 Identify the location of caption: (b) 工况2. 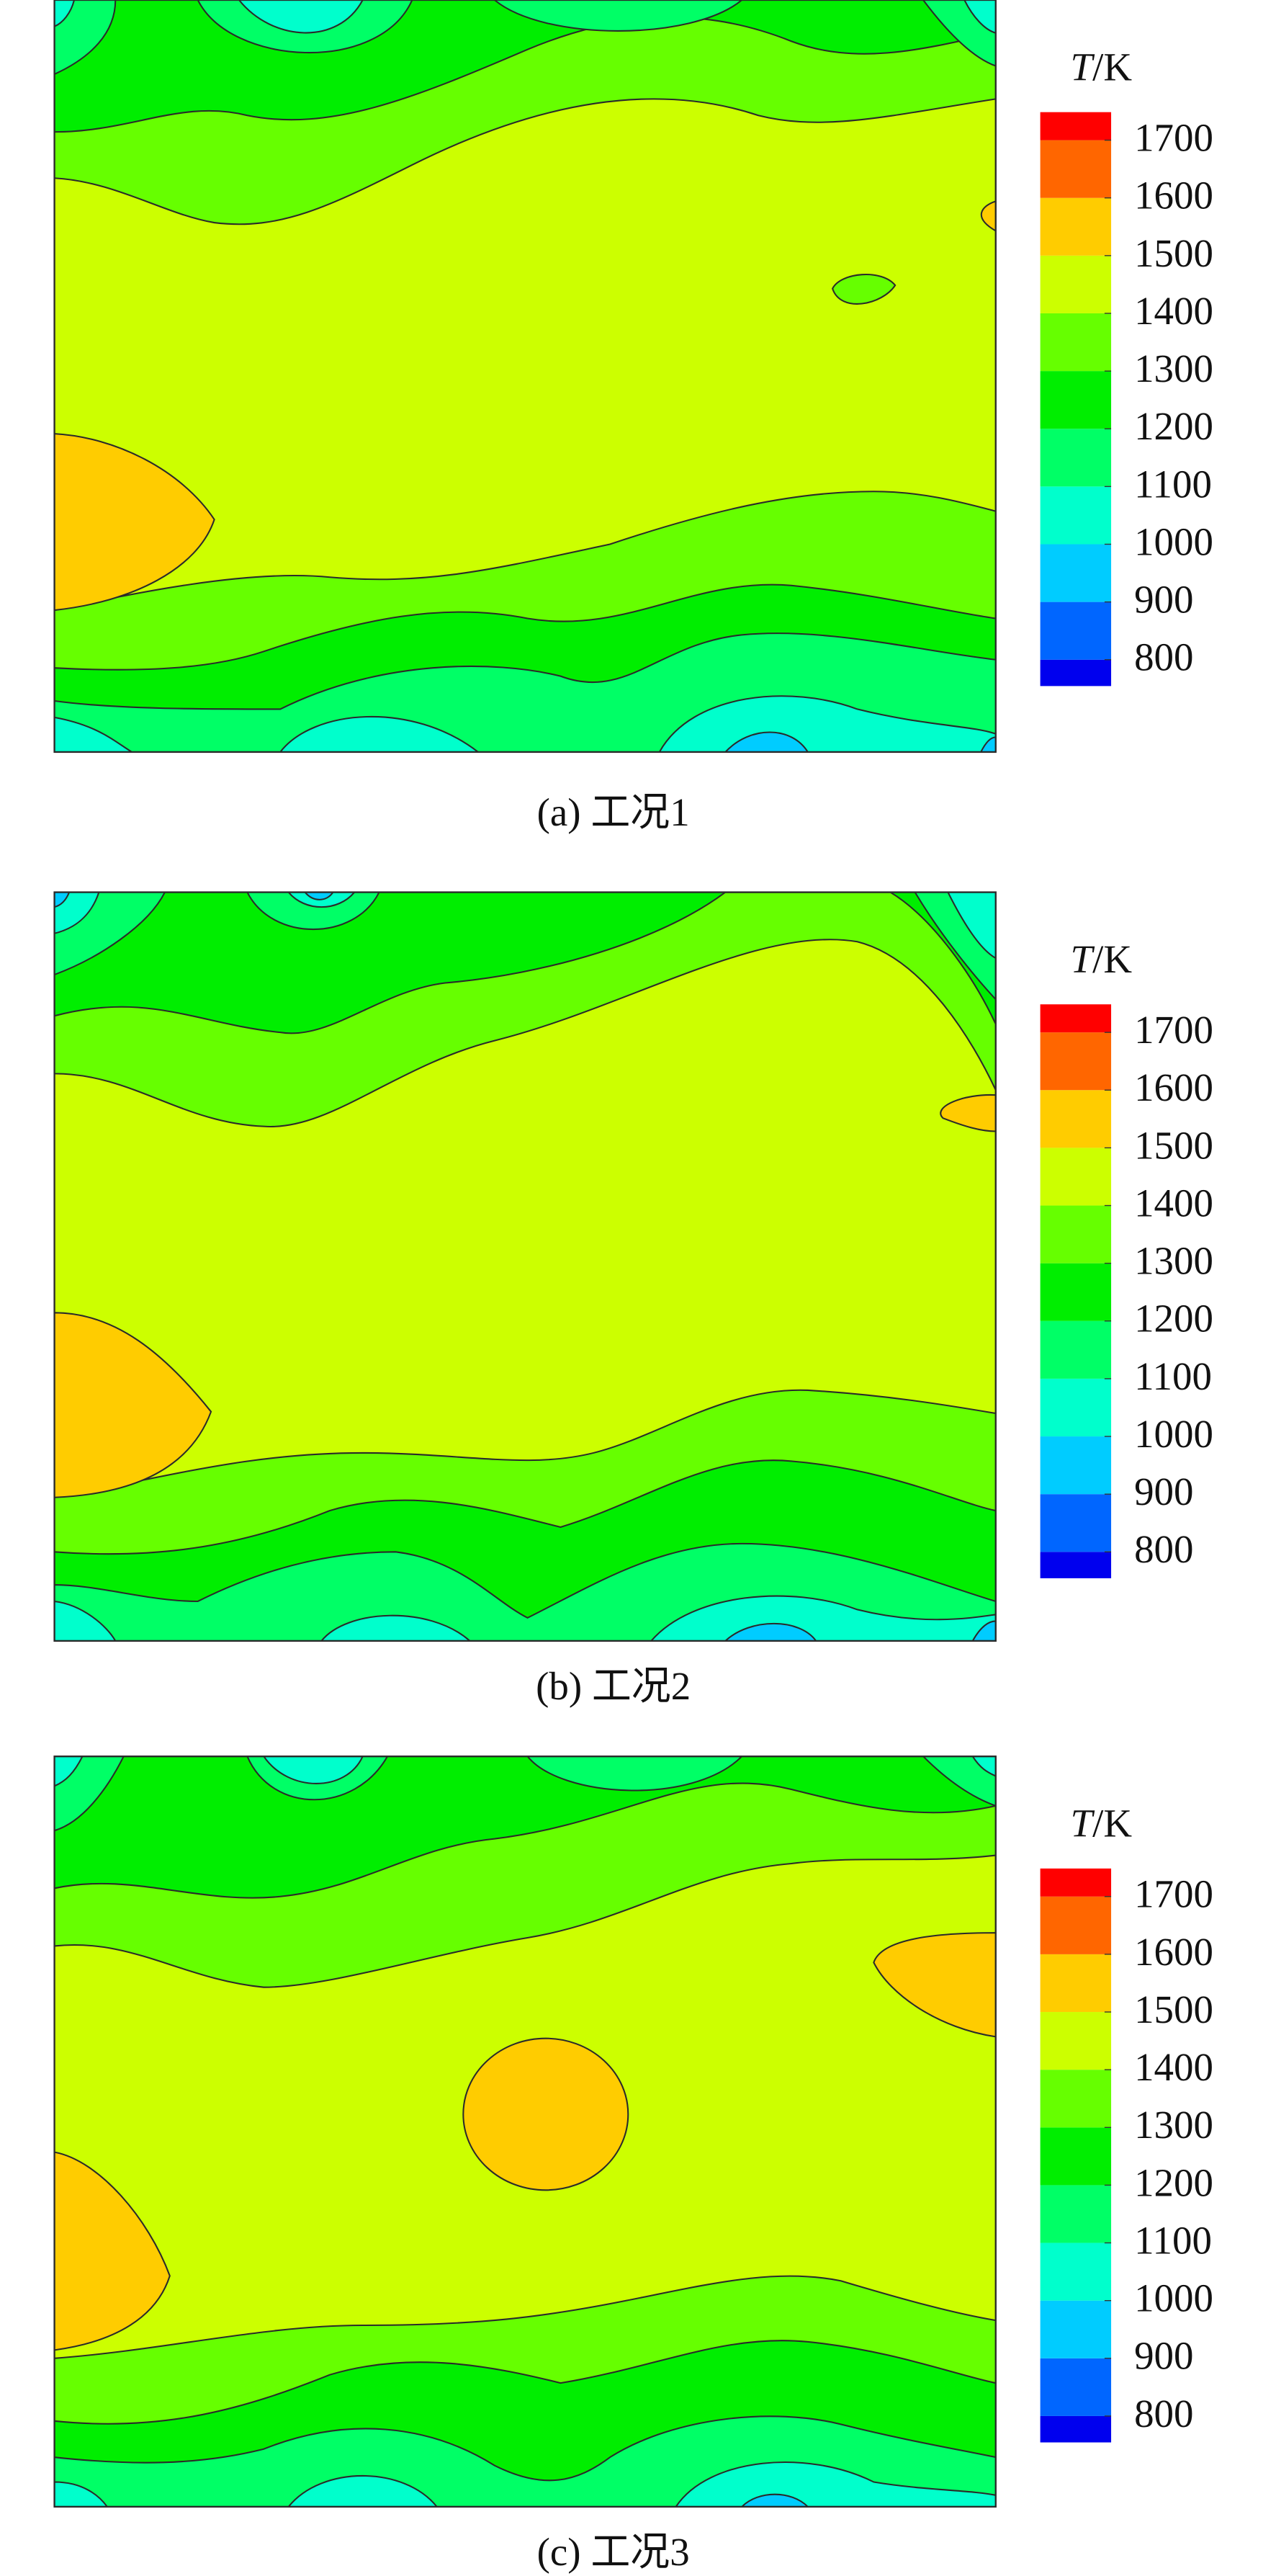
(613, 1686).